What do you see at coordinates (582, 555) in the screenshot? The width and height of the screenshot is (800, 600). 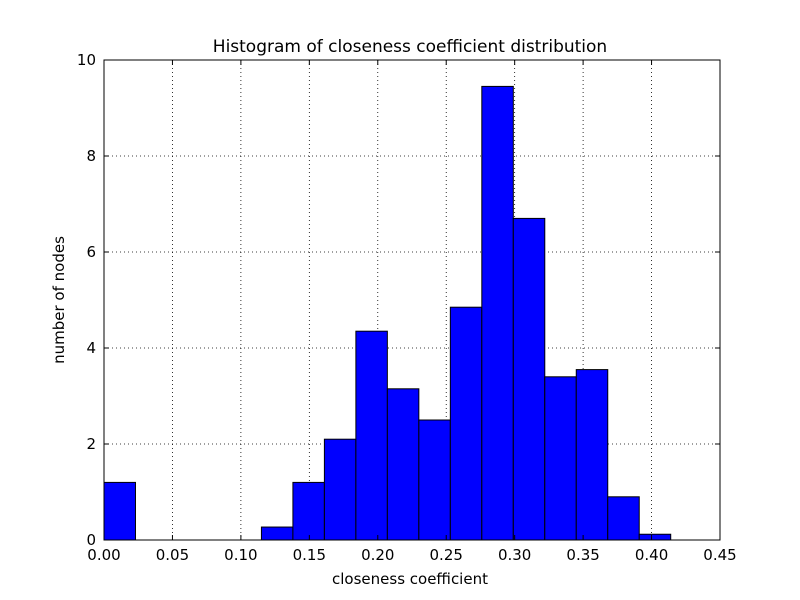 I see `x-tick-label: 0.35` at bounding box center [582, 555].